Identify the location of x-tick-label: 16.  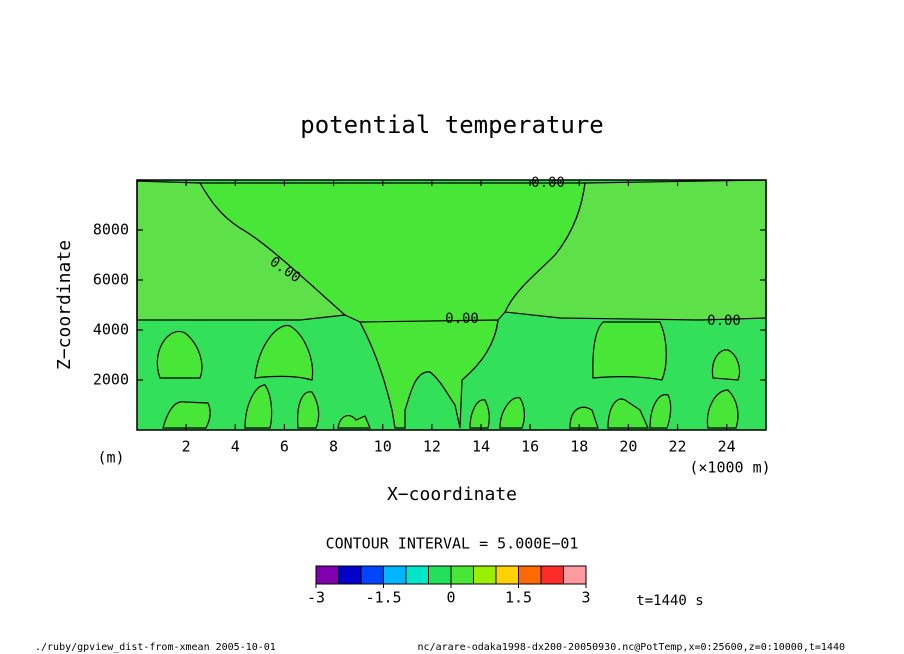
(530, 447).